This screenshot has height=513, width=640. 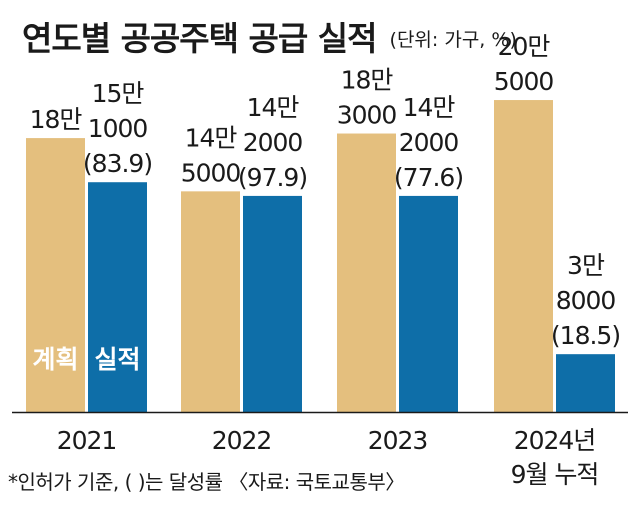 What do you see at coordinates (87, 440) in the screenshot?
I see `category-label-1: 2021` at bounding box center [87, 440].